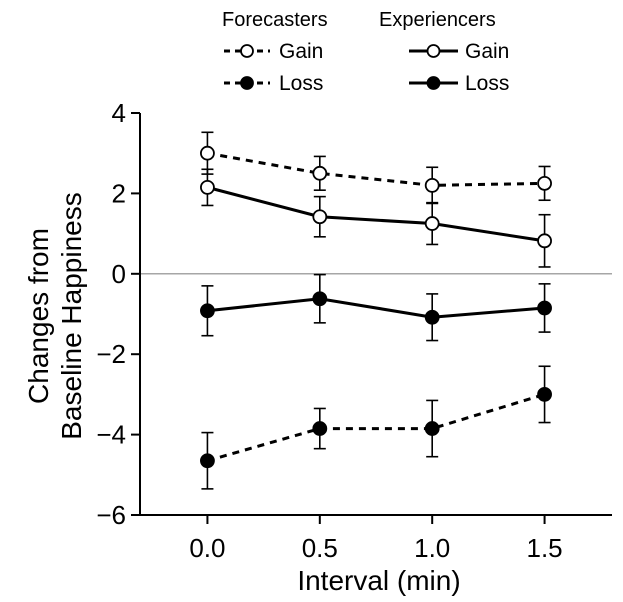  Describe the element at coordinates (111, 435) in the screenshot. I see `y-tick-label: −4` at that location.